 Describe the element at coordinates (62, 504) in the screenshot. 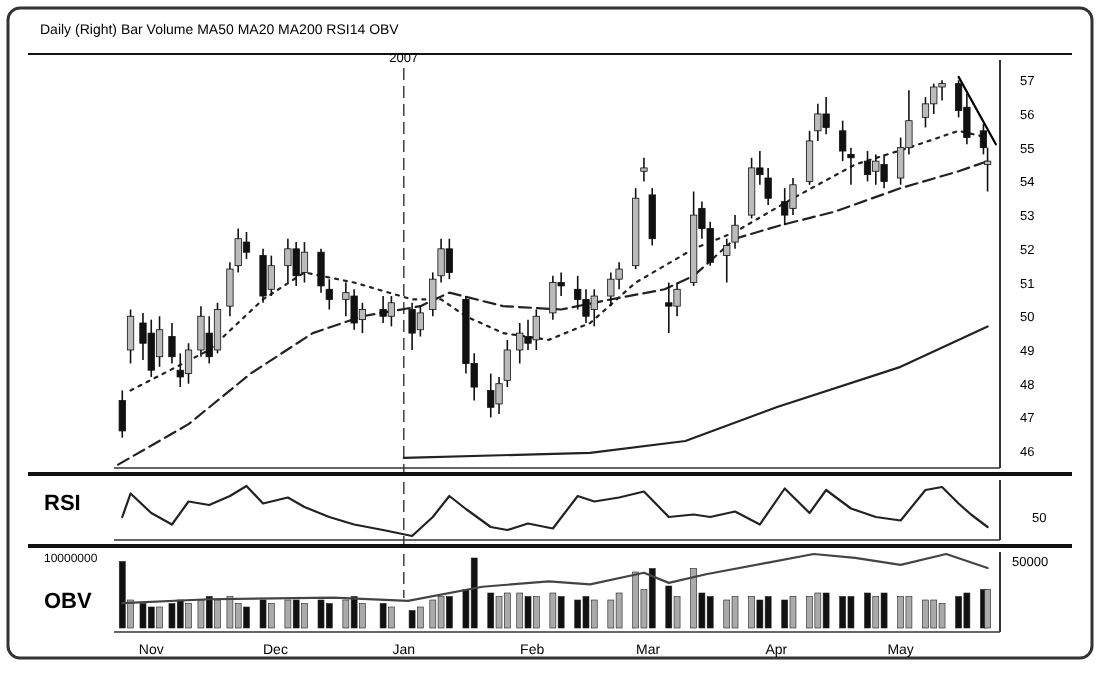

I see `y-axis-title: RSI` at that location.